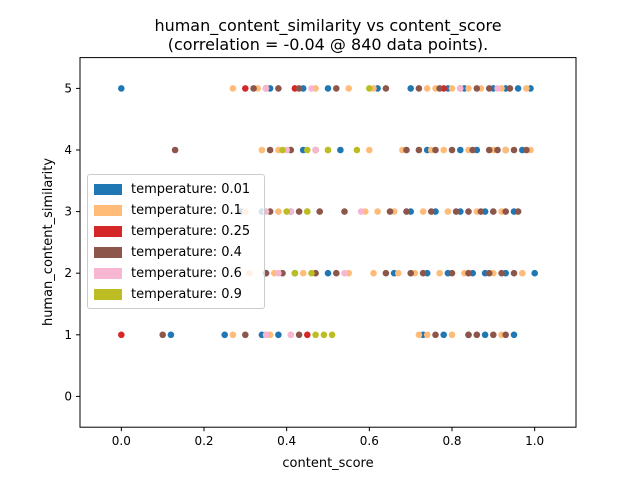 This screenshot has width=640, height=480. I want to click on legend-item: temperature: 0.4, so click(168, 252).